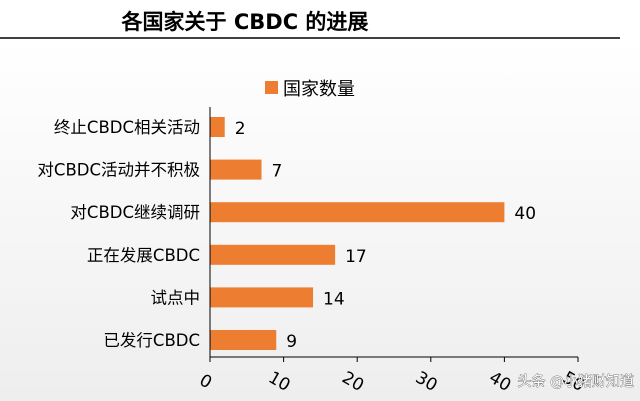 This screenshot has width=640, height=401. What do you see at coordinates (319, 89) in the screenshot?
I see `legend-label: 国家数量` at bounding box center [319, 89].